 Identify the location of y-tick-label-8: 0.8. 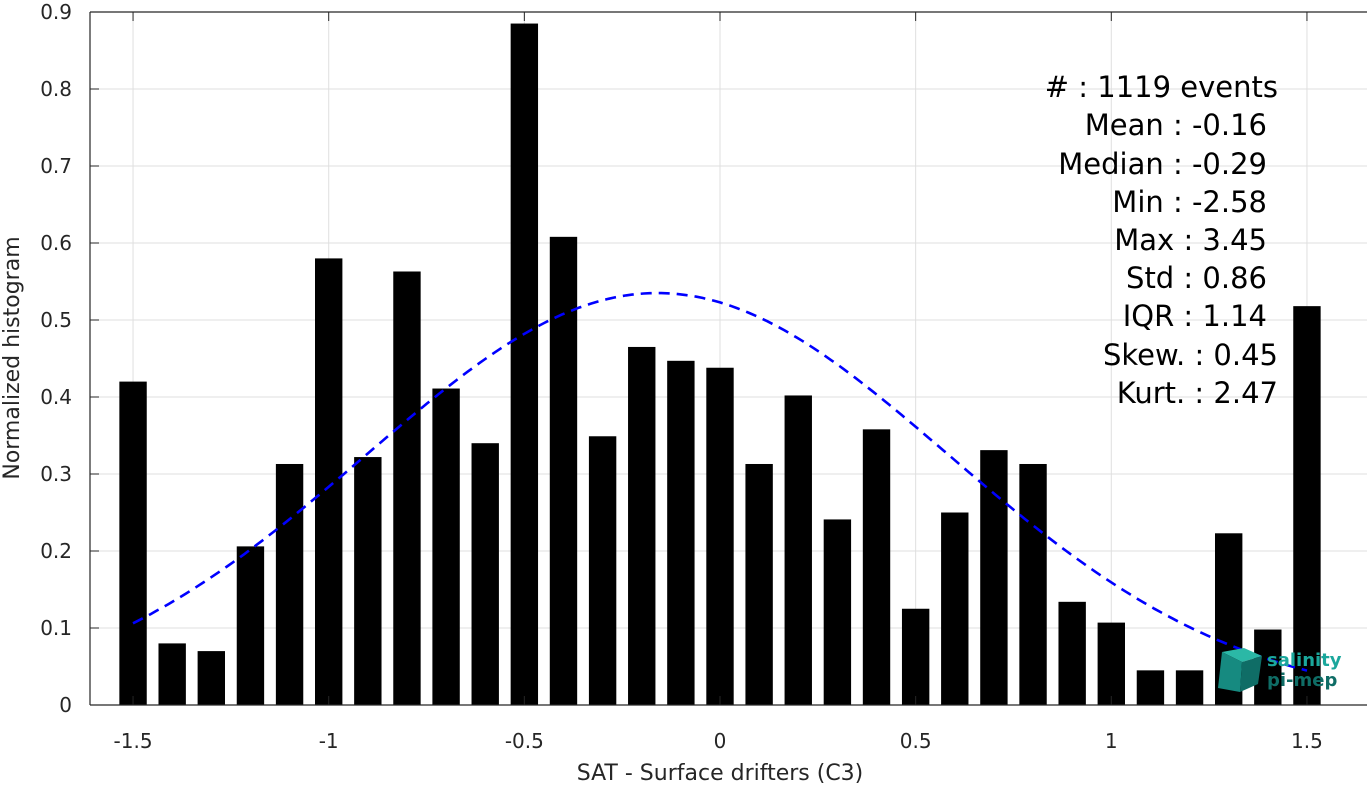
(56, 89).